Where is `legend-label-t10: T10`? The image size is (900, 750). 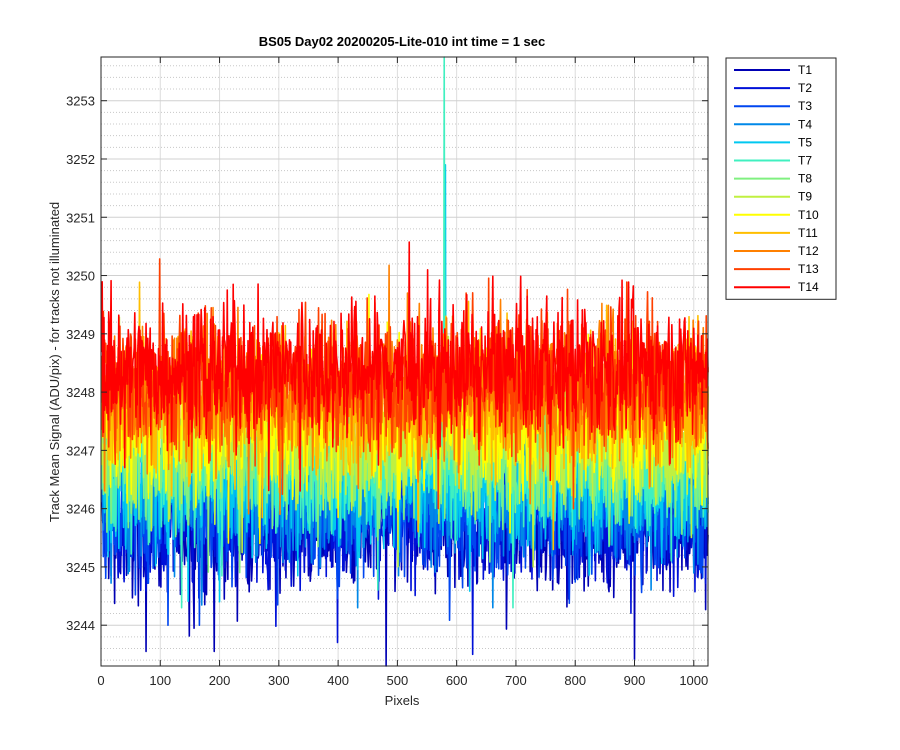 legend-label-t10: T10 is located at coordinates (808, 215).